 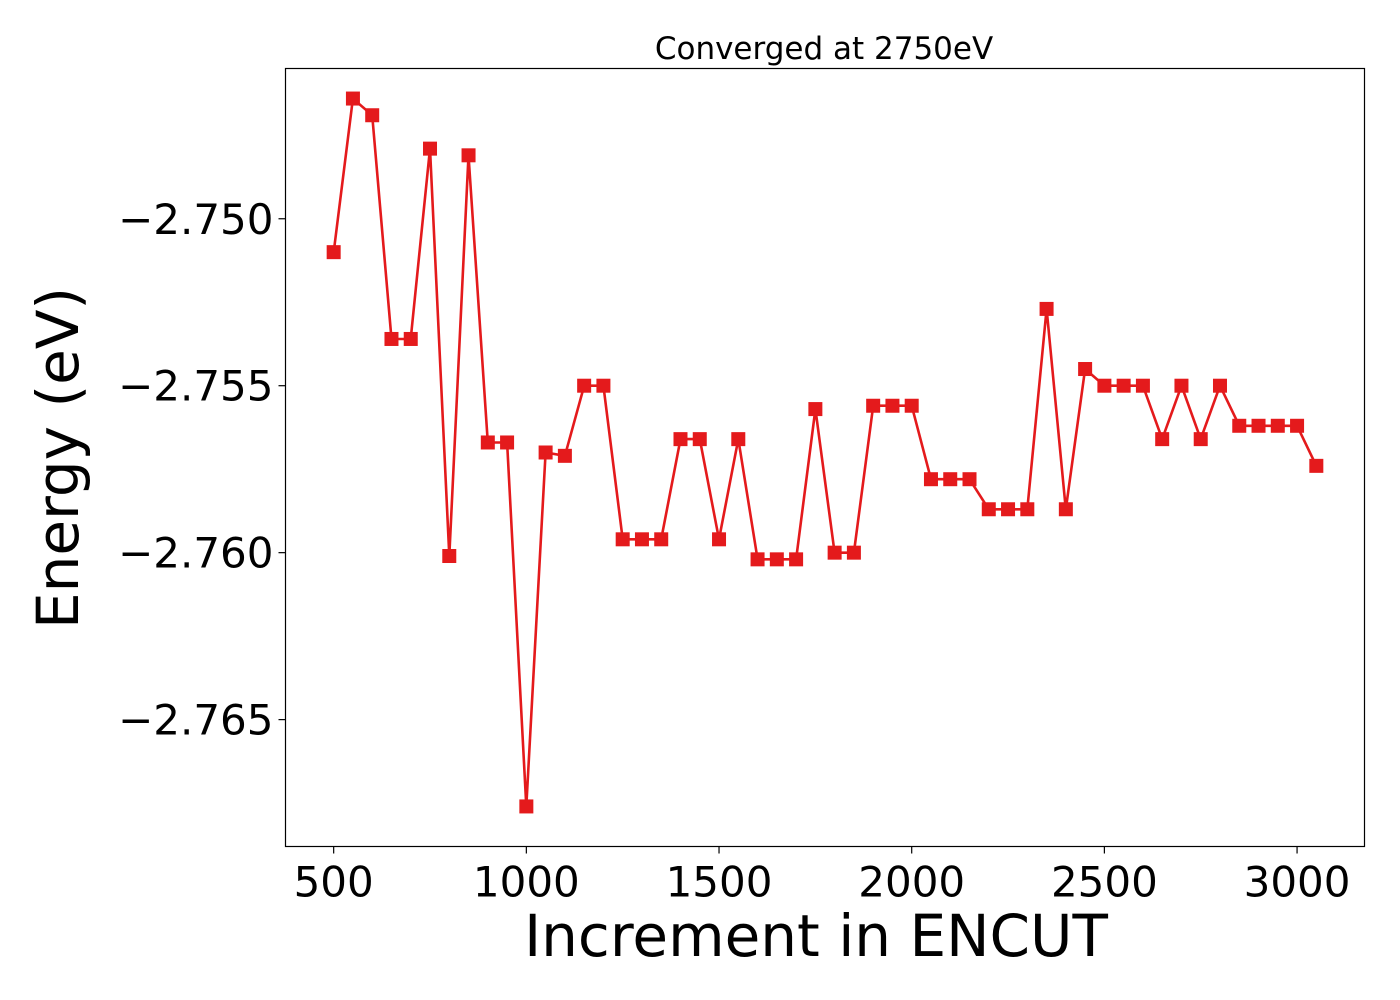 What do you see at coordinates (195, 553) in the screenshot?
I see `y-tick-label: −2.760` at bounding box center [195, 553].